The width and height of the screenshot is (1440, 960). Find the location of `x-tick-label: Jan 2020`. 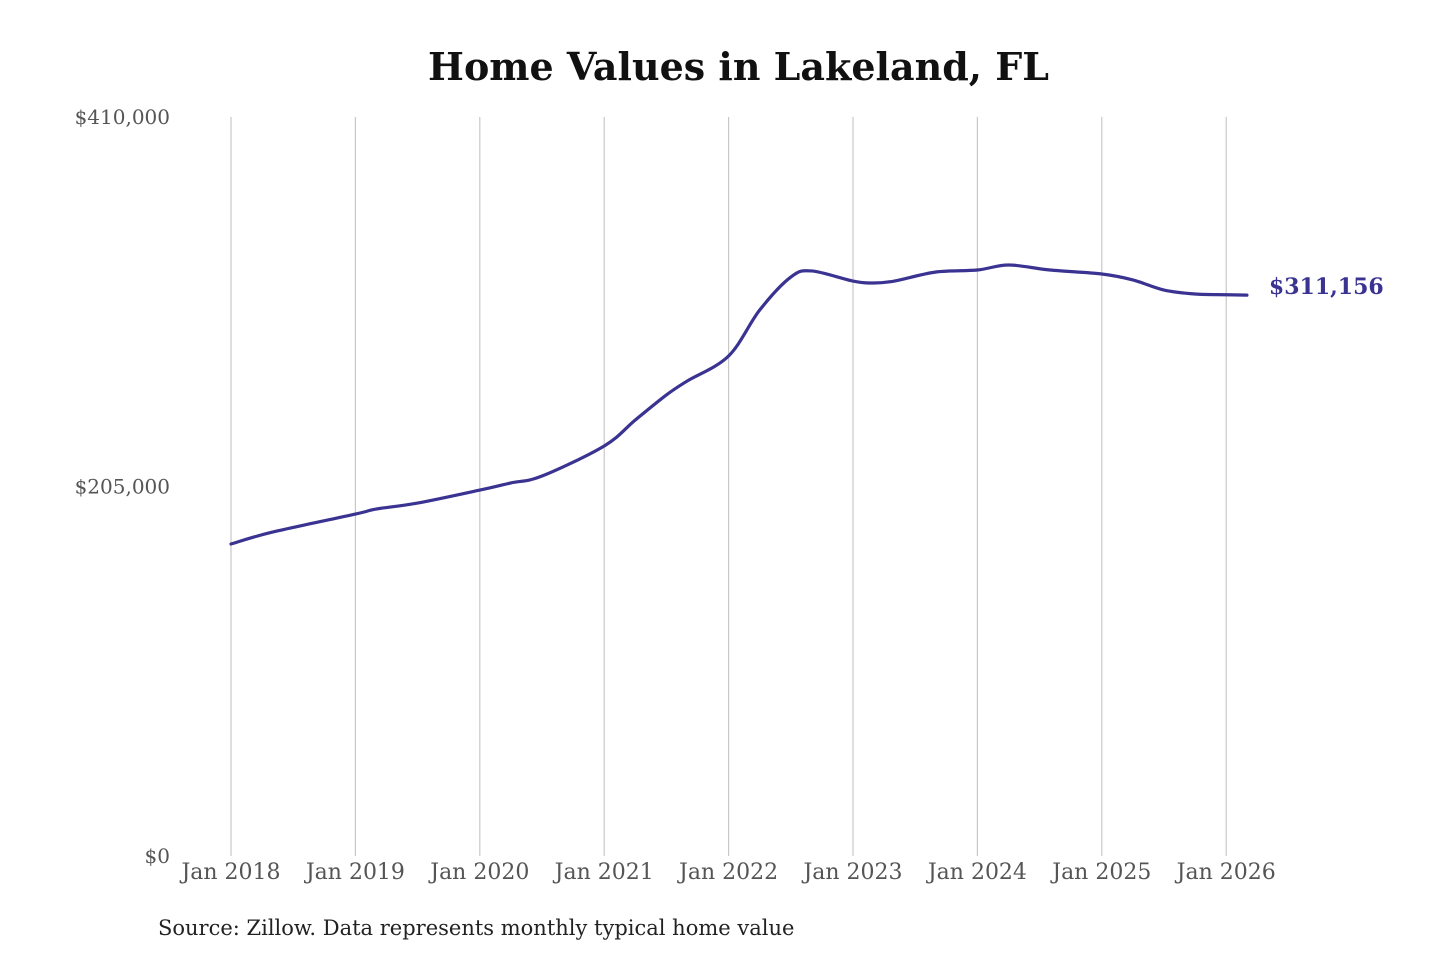

x-tick-label: Jan 2020 is located at coordinates (478, 872).